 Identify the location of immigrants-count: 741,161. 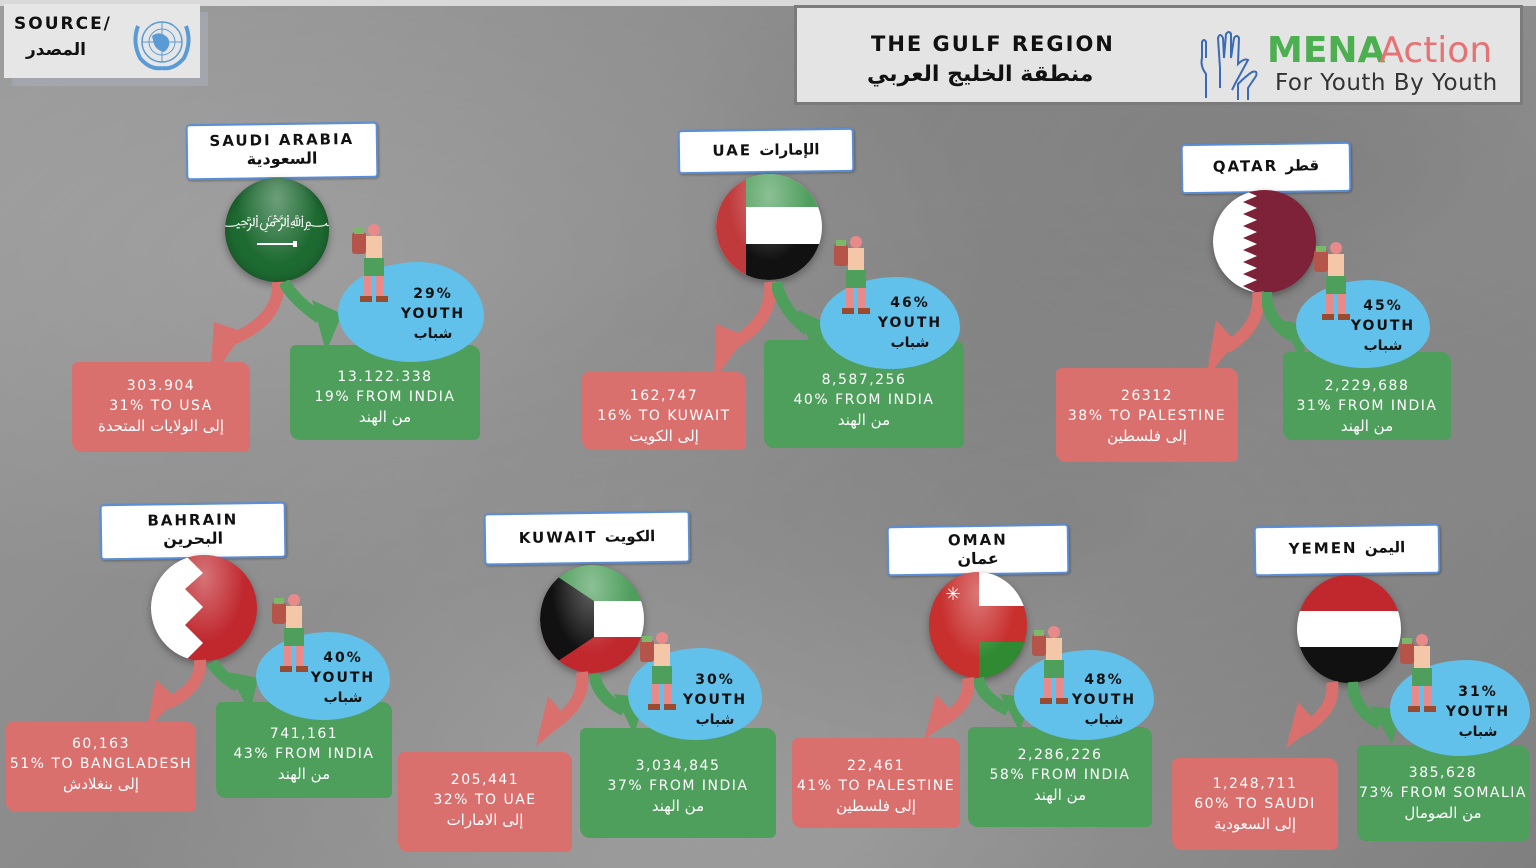
(304, 734).